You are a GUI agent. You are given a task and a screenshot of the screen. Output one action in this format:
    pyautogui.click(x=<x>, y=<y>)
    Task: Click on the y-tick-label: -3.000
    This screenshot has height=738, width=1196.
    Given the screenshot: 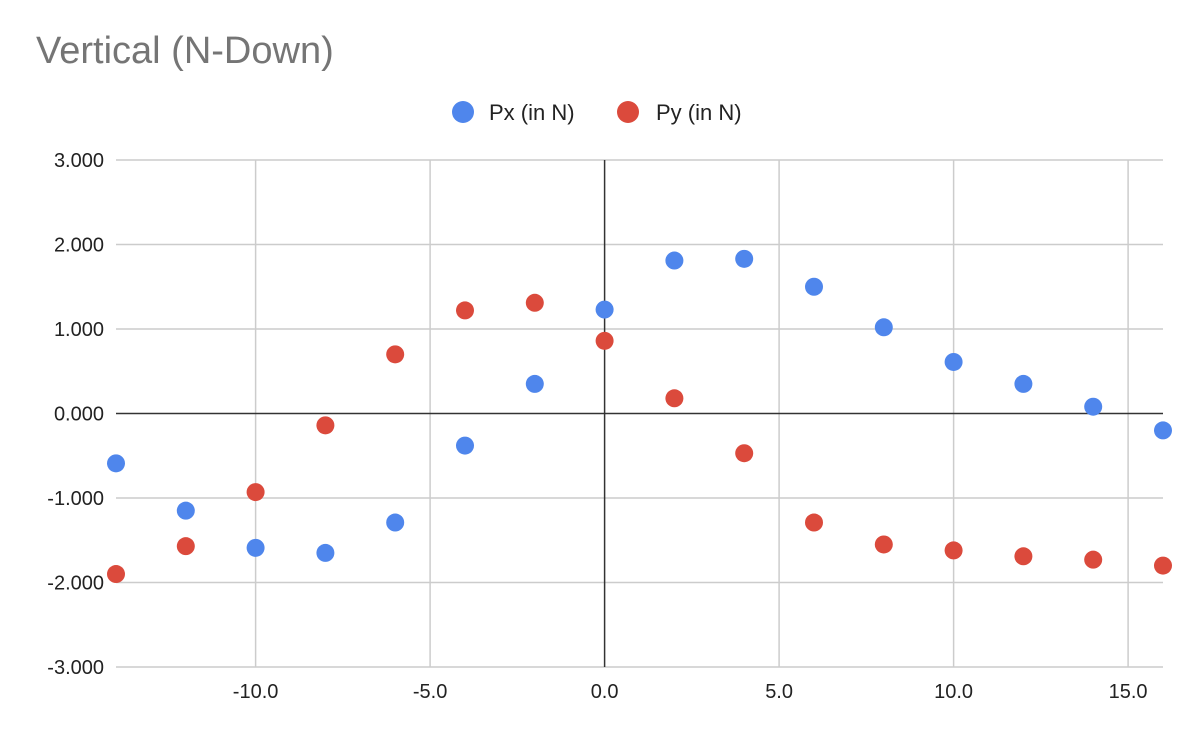 What is the action you would take?
    pyautogui.click(x=75, y=668)
    